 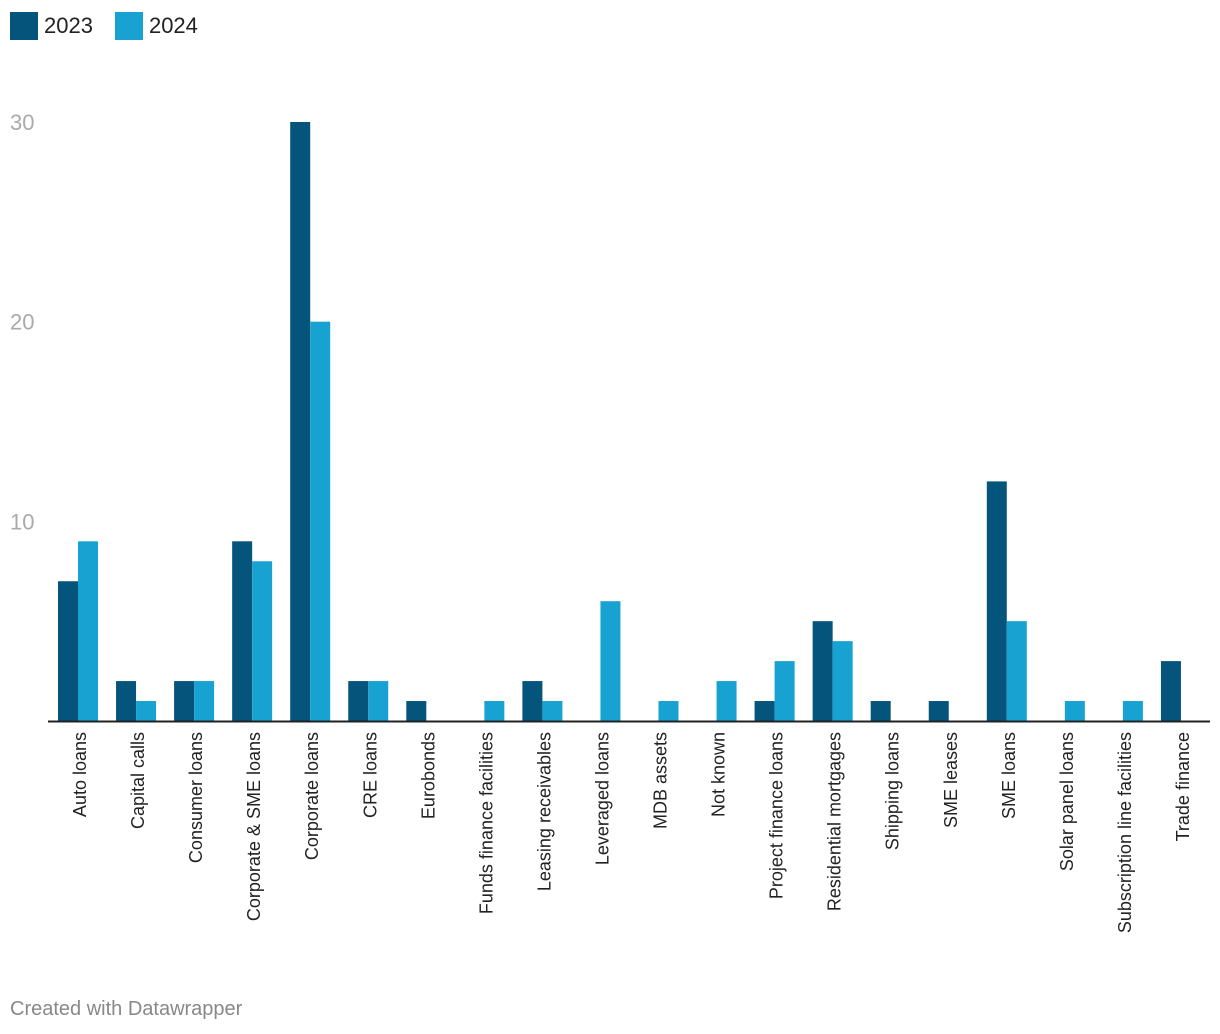 I want to click on x-tick-label: SME leases, so click(x=951, y=780).